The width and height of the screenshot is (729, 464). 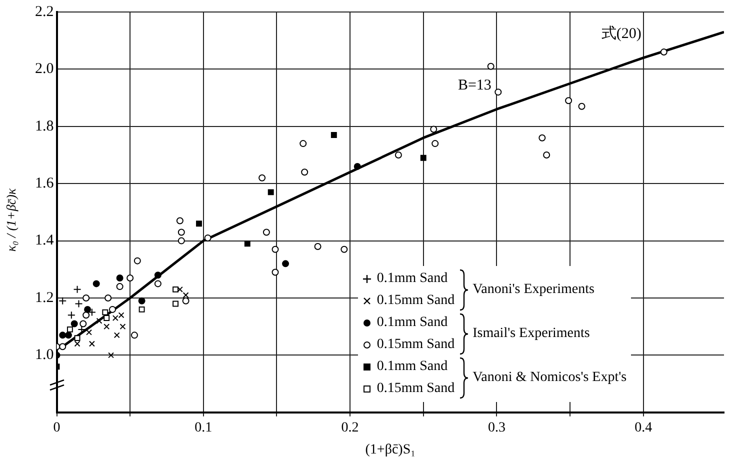 I want to click on y-tick-label: 1.2, so click(x=44, y=298).